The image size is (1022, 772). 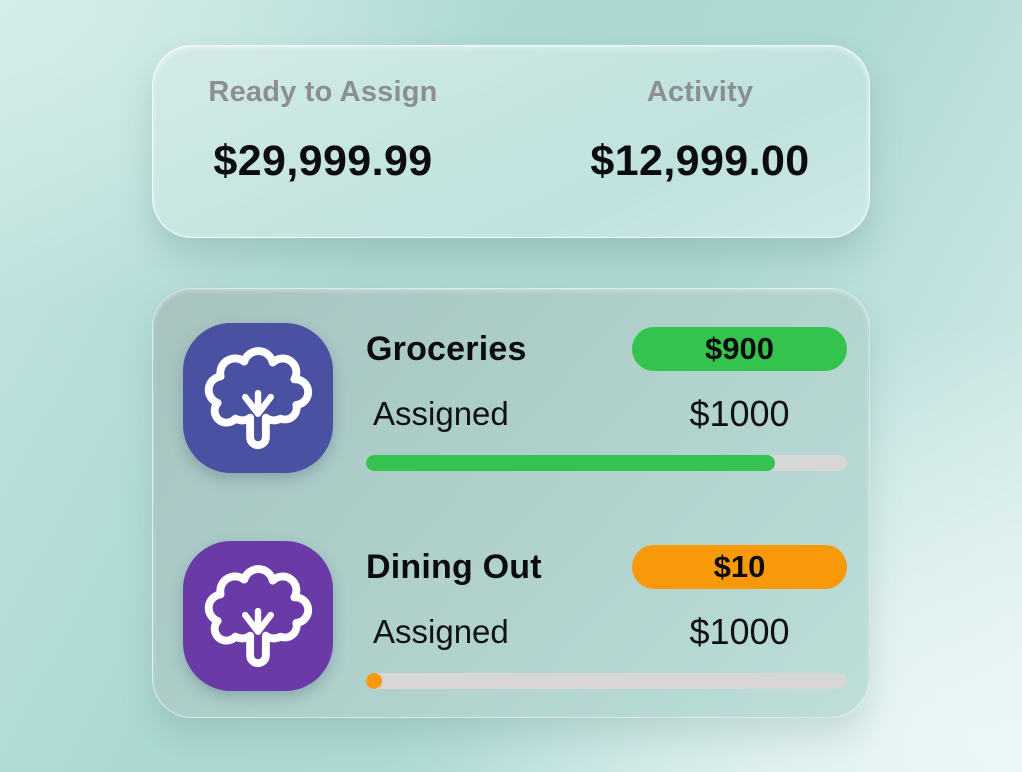 I want to click on category-content: Dining Out $10 Assigned $1000, so click(x=606, y=616).